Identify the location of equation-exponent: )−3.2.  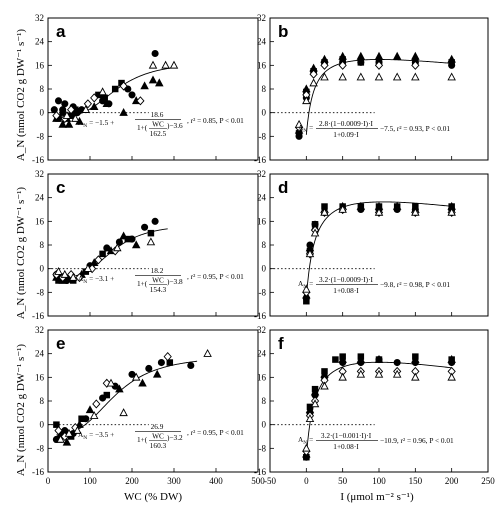
(175, 437).